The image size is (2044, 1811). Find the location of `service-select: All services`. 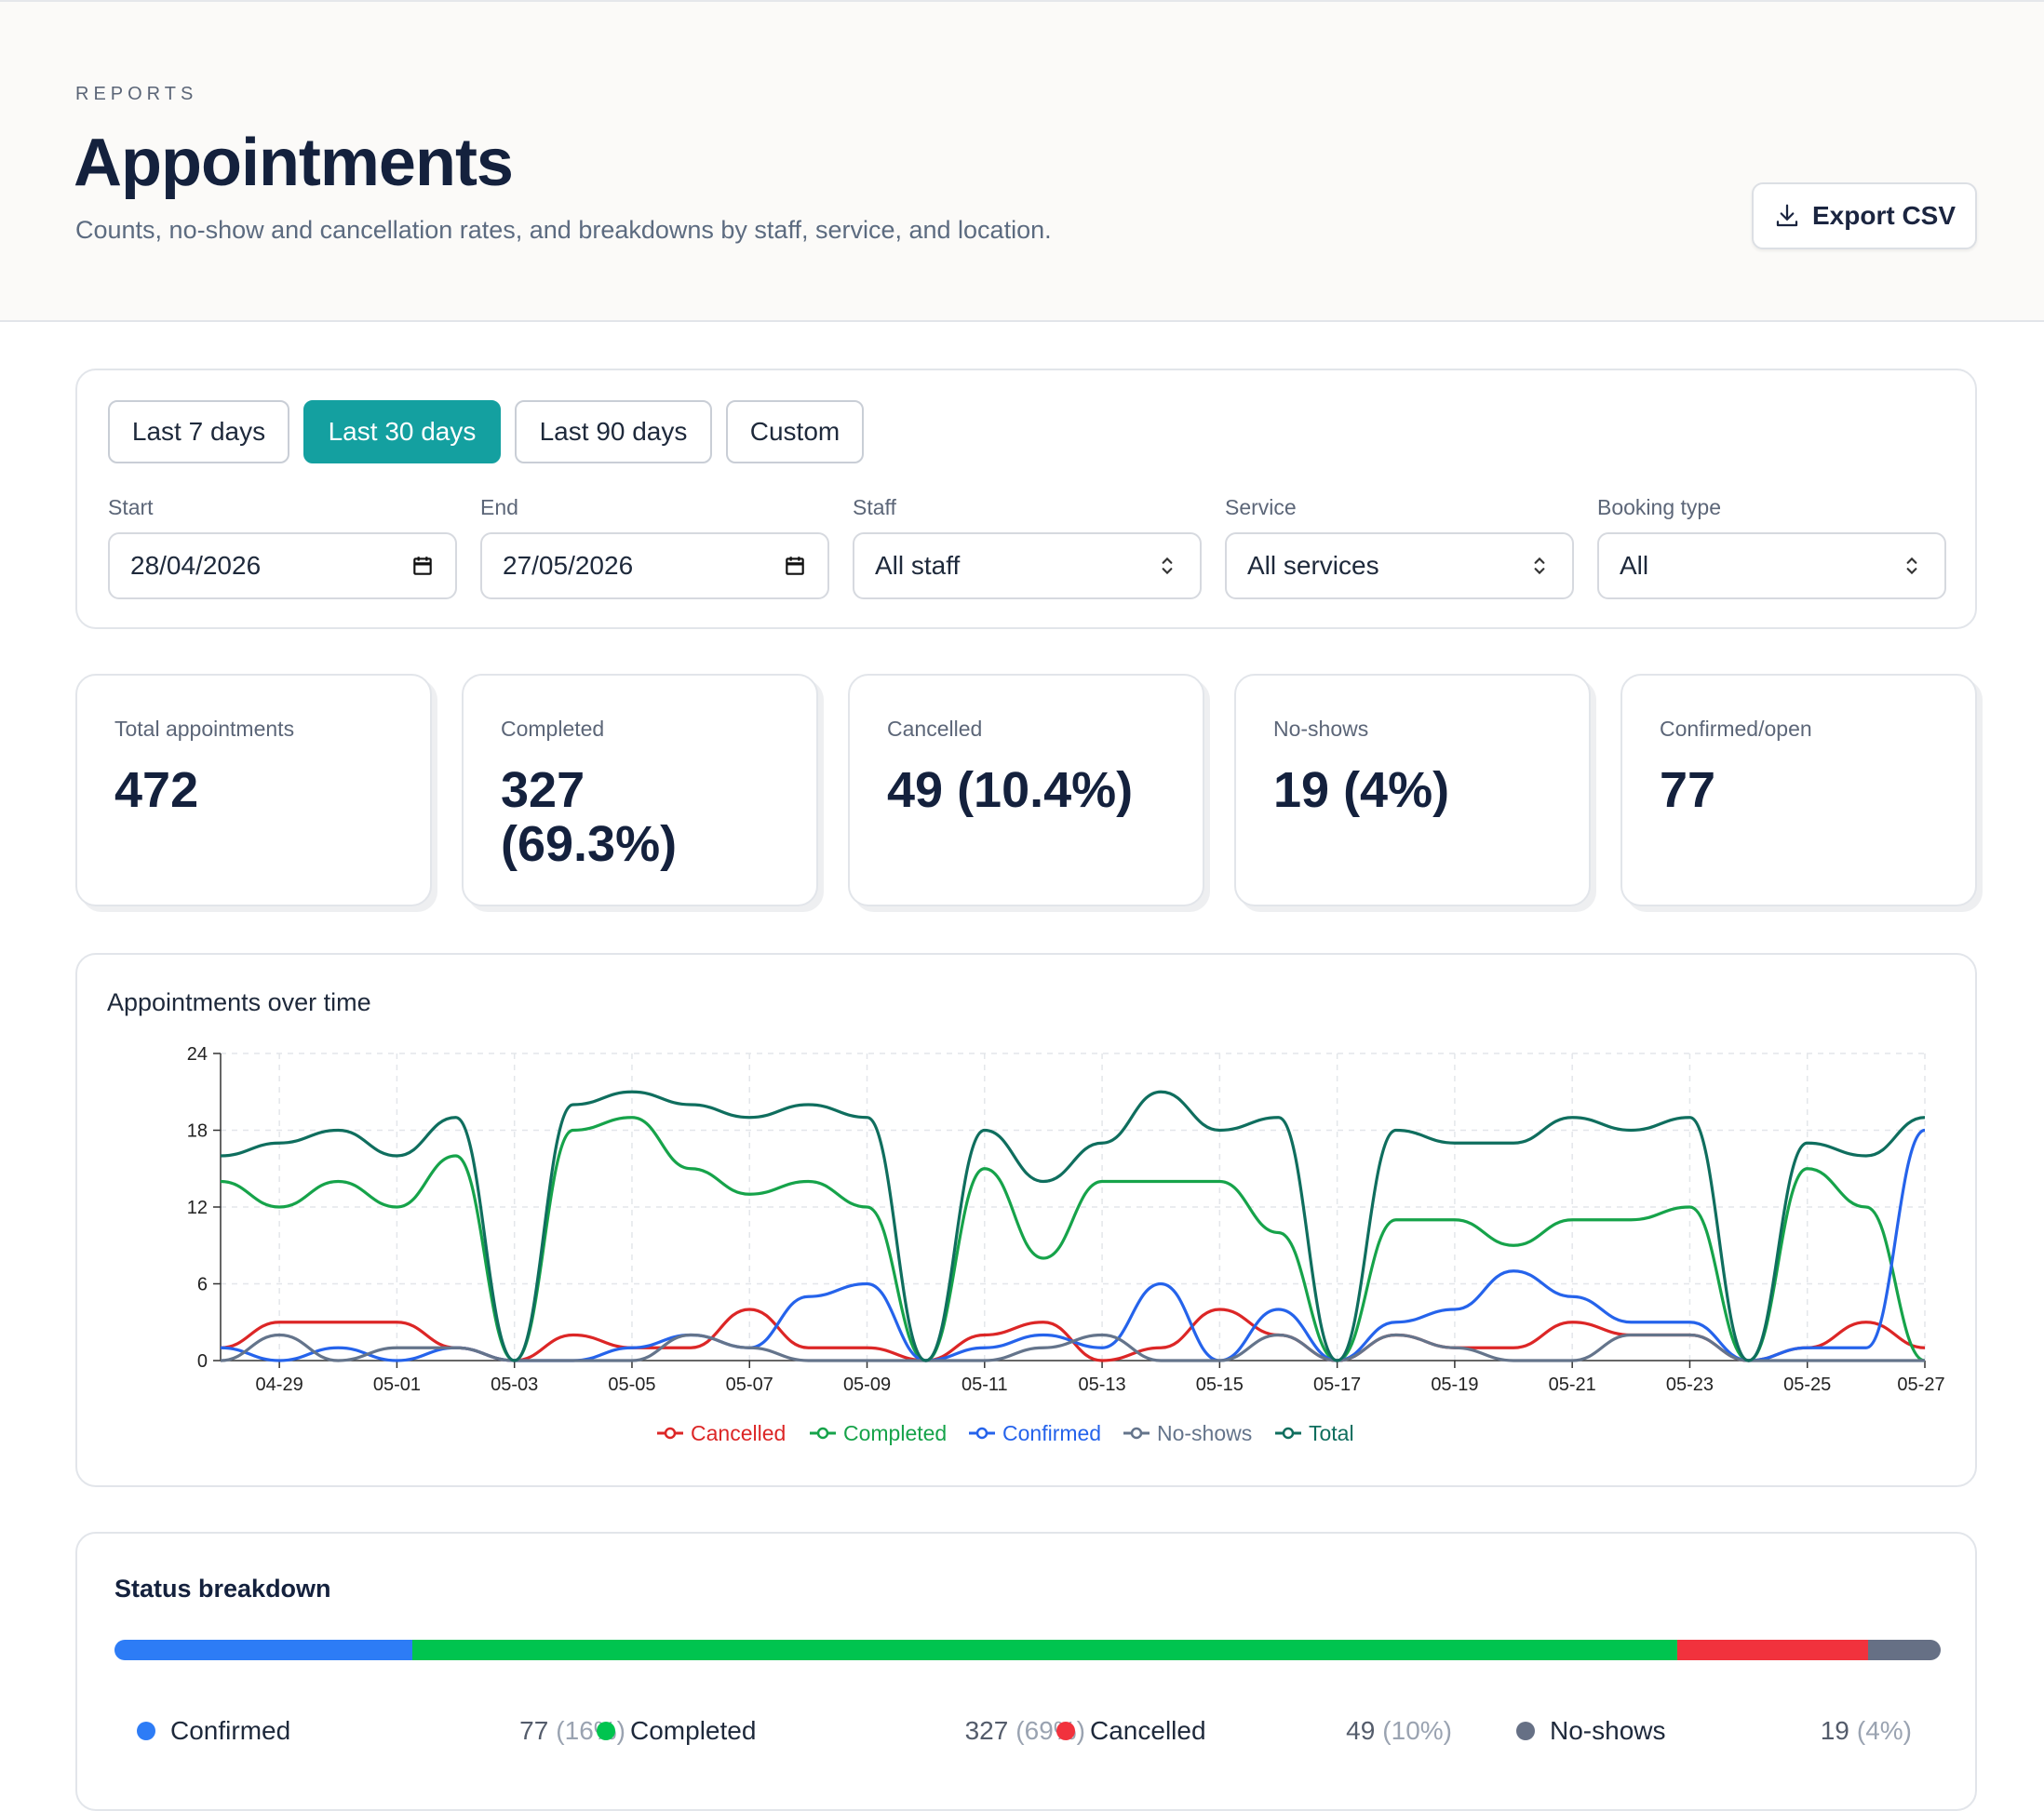

service-select: All services is located at coordinates (1399, 565).